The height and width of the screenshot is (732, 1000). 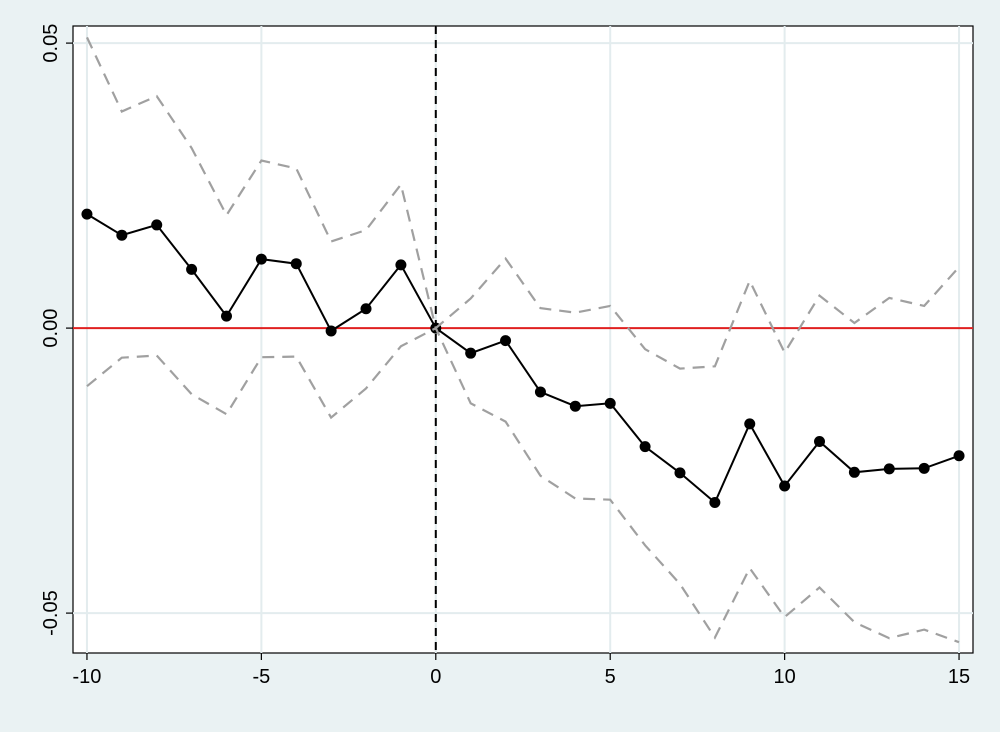 What do you see at coordinates (261, 677) in the screenshot?
I see `x-tick-label: -5` at bounding box center [261, 677].